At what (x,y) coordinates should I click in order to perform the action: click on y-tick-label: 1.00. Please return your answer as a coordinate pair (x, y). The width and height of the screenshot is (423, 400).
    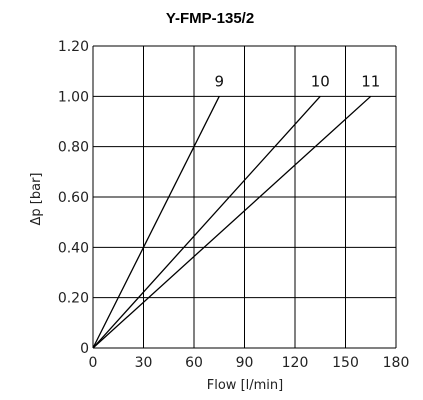
    Looking at the image, I should click on (73, 97).